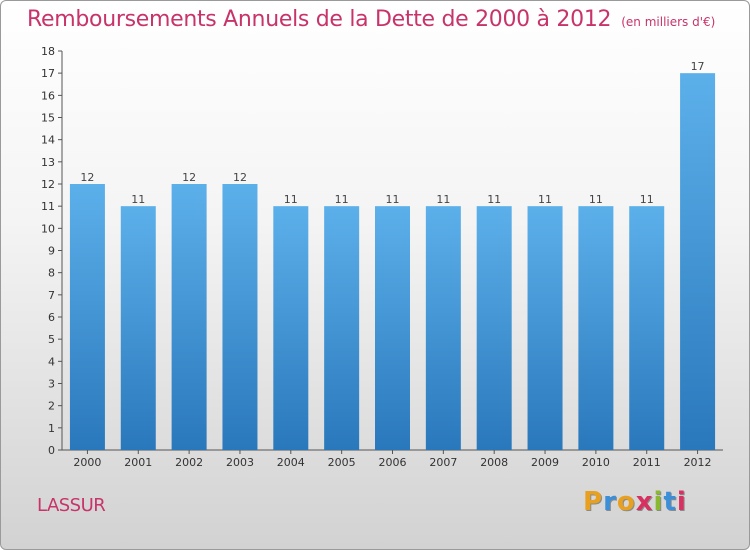  What do you see at coordinates (71, 505) in the screenshot?
I see `city-name: LASSUR` at bounding box center [71, 505].